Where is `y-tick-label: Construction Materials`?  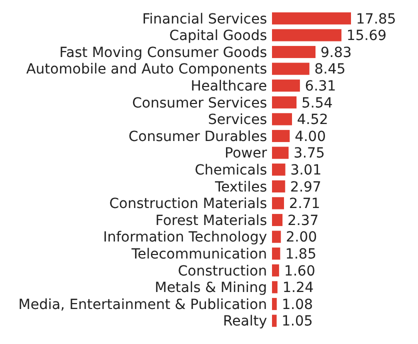 y-tick-label: Construction Materials is located at coordinates (188, 204).